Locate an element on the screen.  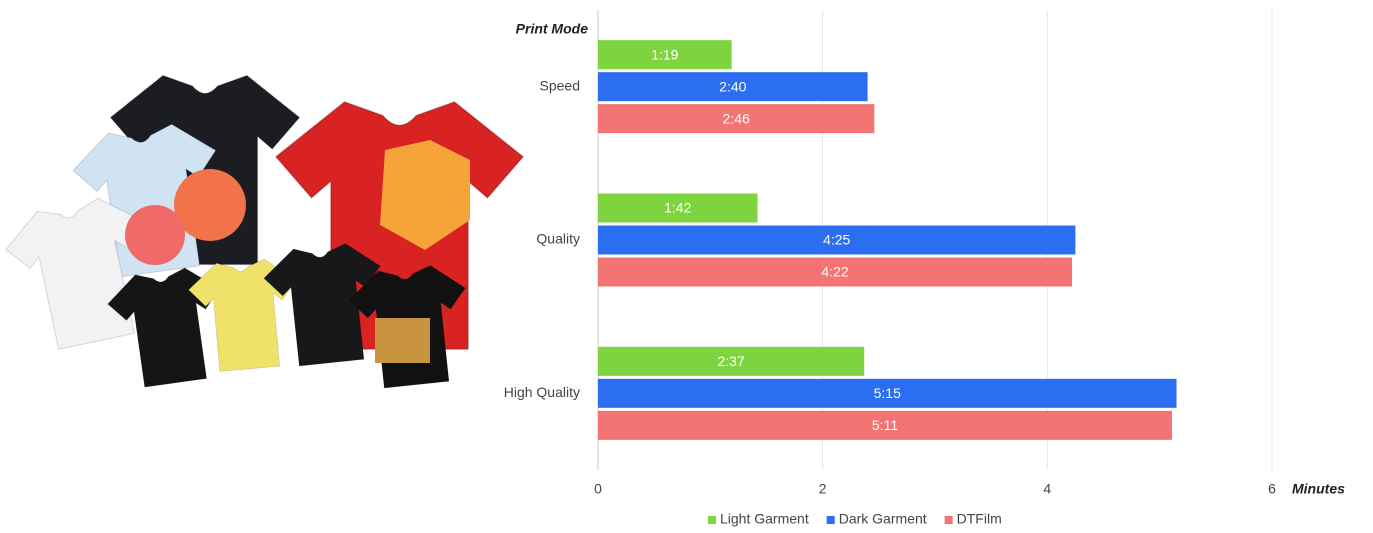
value-label: 1:19 is located at coordinates (664, 54).